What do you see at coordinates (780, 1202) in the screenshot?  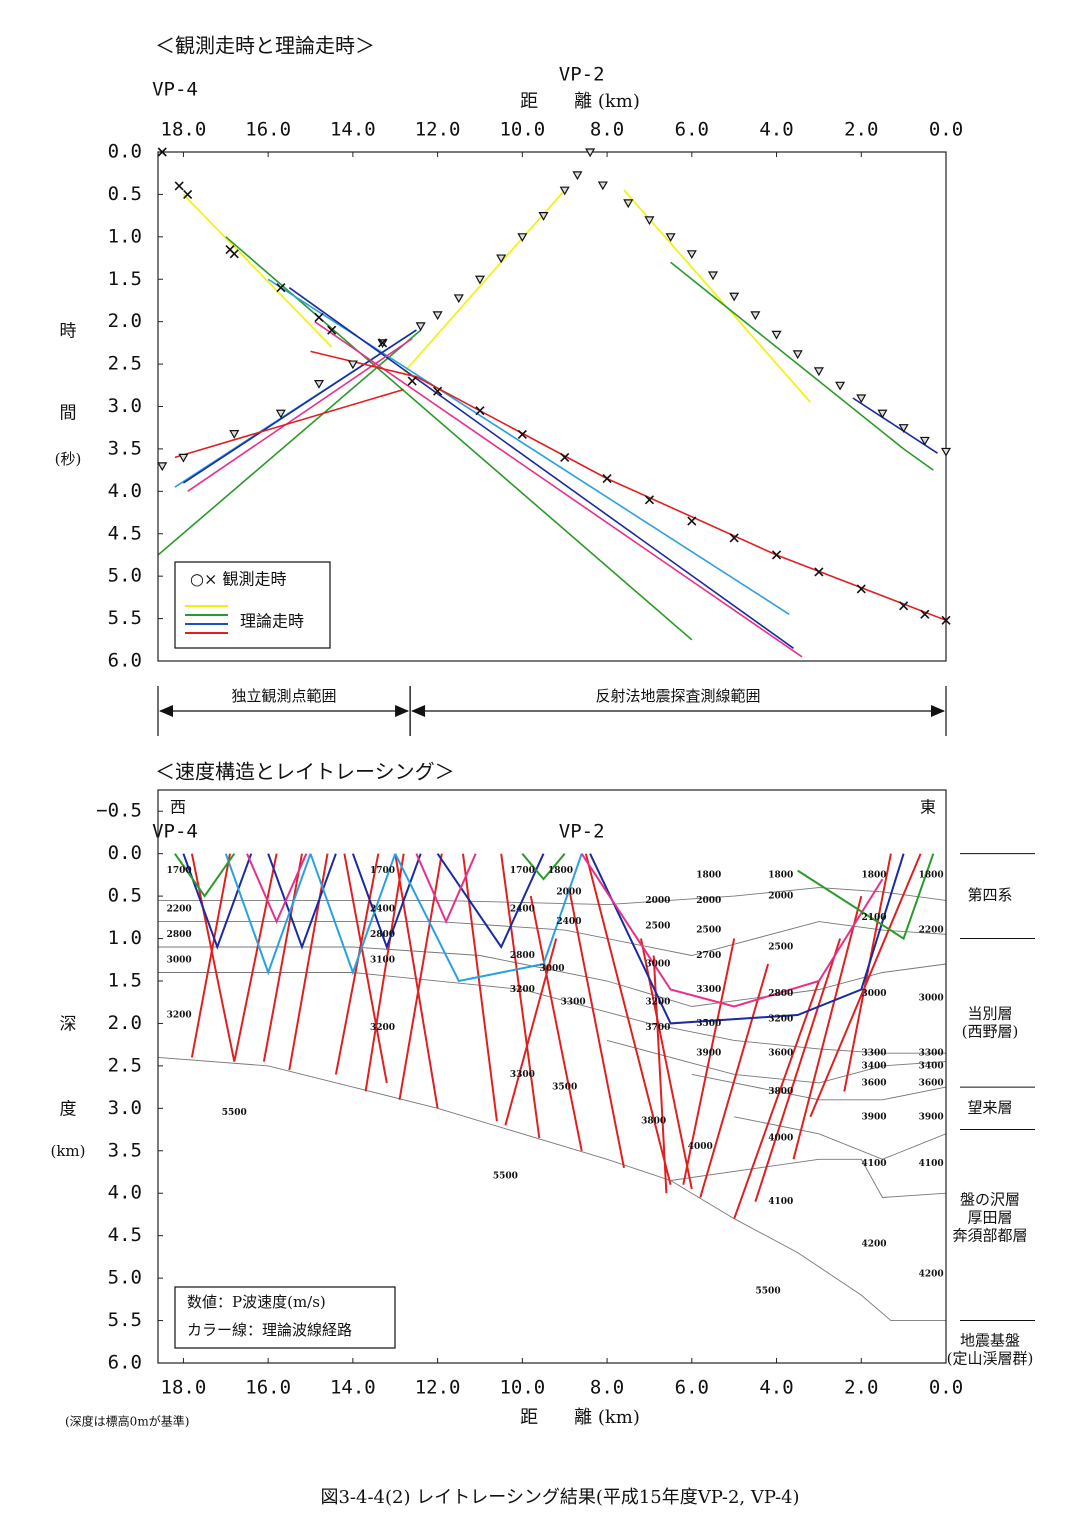 I see `velocity-label: 4100` at bounding box center [780, 1202].